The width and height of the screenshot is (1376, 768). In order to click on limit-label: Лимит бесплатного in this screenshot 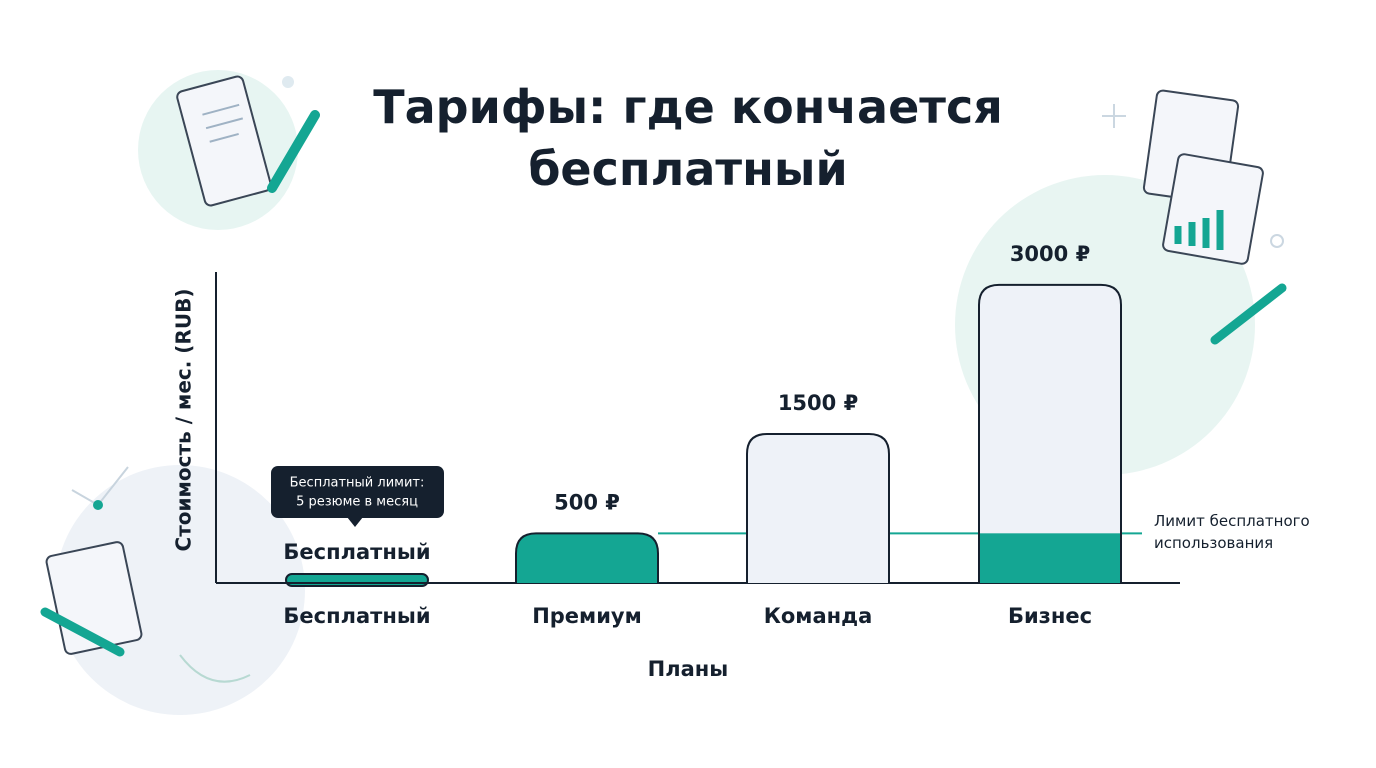, I will do `click(1232, 521)`.